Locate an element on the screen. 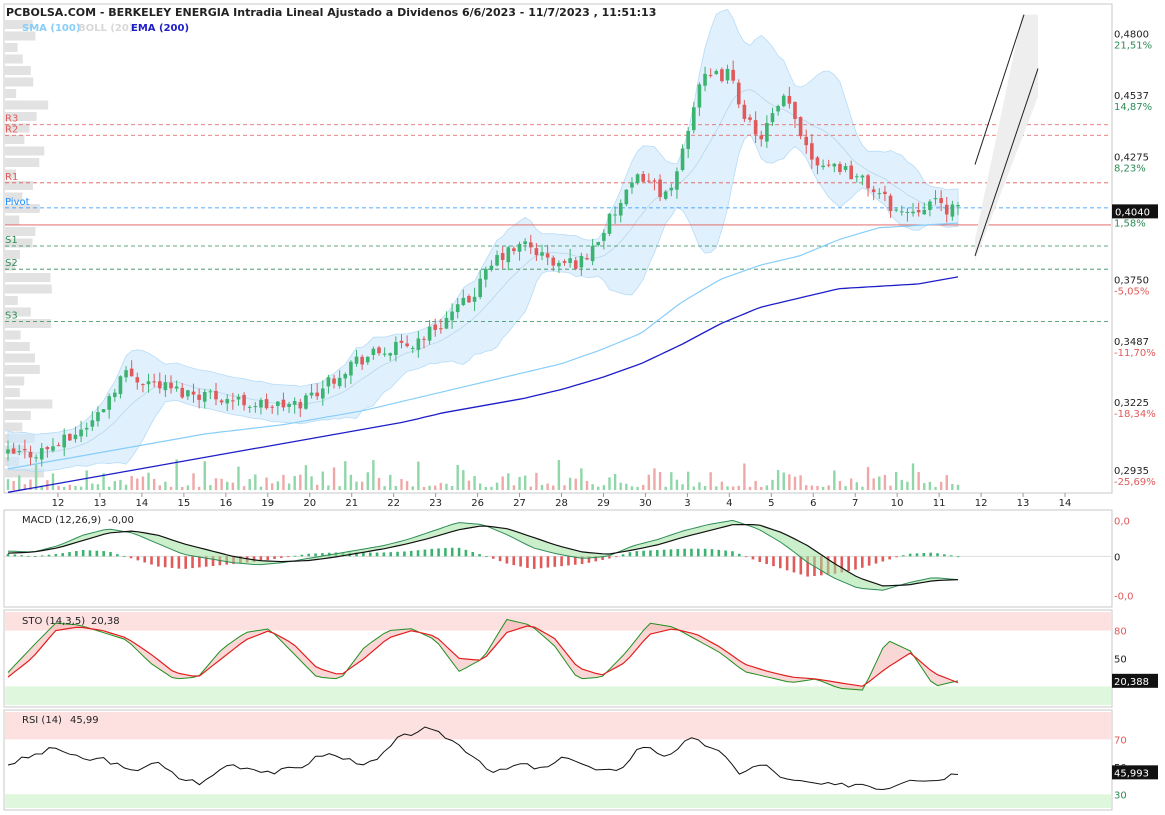  price-tick-label: 0,4800 is located at coordinates (1131, 34).